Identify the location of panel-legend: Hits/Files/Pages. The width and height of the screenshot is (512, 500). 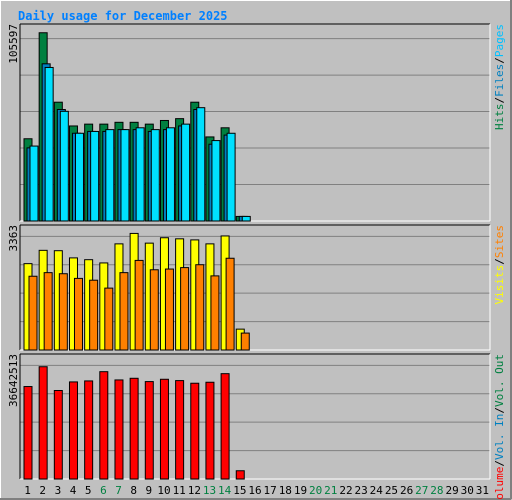
(499, 77).